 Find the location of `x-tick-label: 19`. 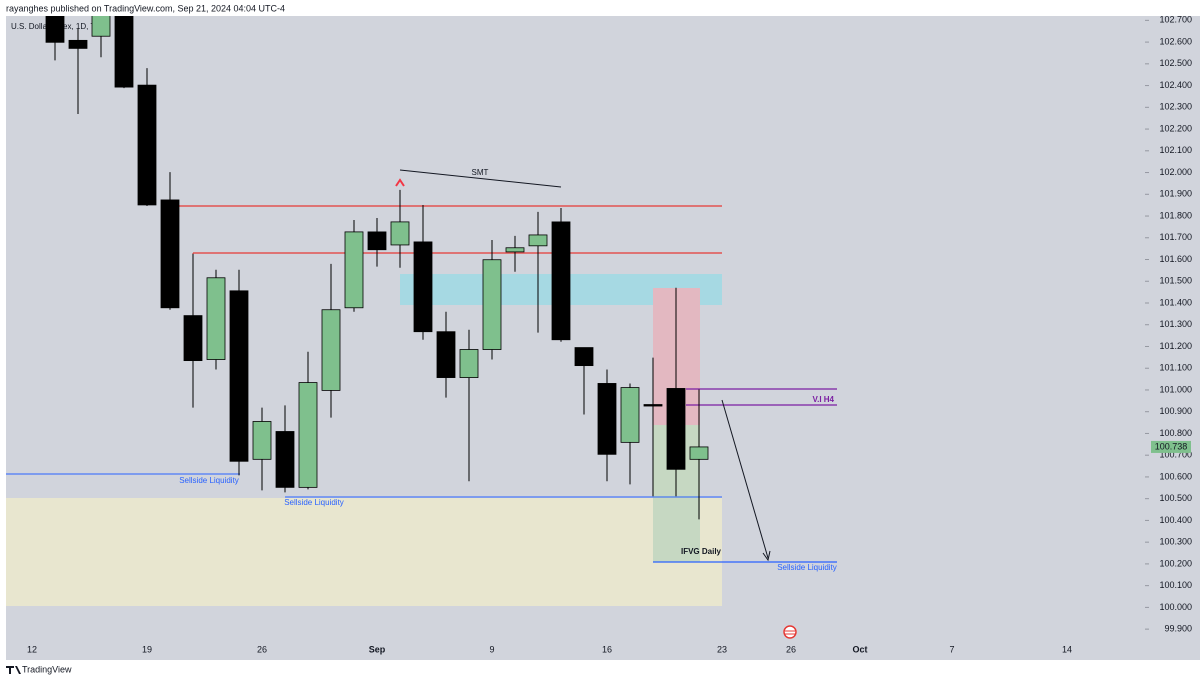

x-tick-label: 19 is located at coordinates (147, 649).